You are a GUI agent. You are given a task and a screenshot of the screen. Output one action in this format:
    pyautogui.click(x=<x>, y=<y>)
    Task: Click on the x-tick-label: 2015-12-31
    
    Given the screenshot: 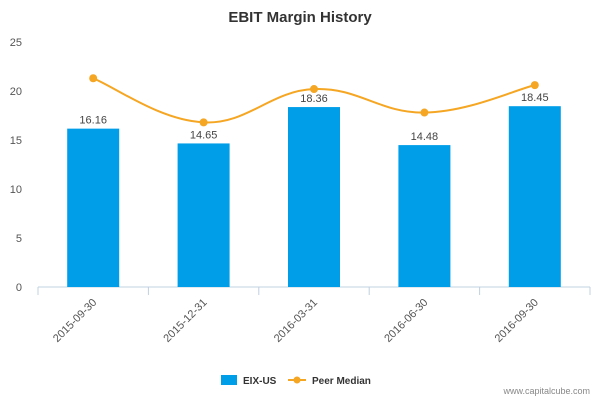 What is the action you would take?
    pyautogui.click(x=185, y=321)
    